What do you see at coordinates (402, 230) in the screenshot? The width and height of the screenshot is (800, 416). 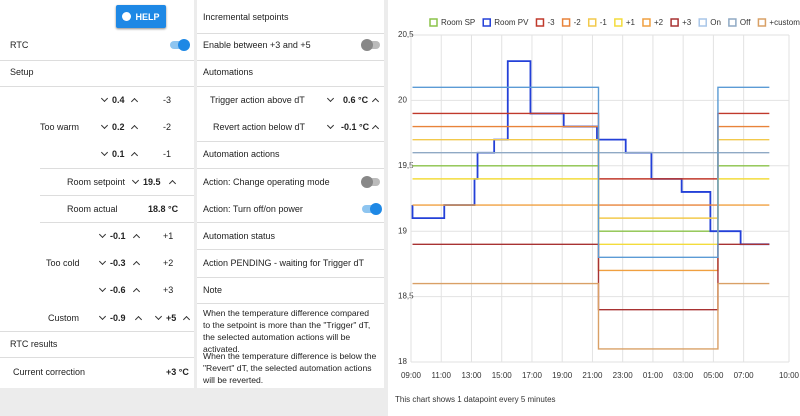 I see `y-tick-label: 19` at bounding box center [402, 230].